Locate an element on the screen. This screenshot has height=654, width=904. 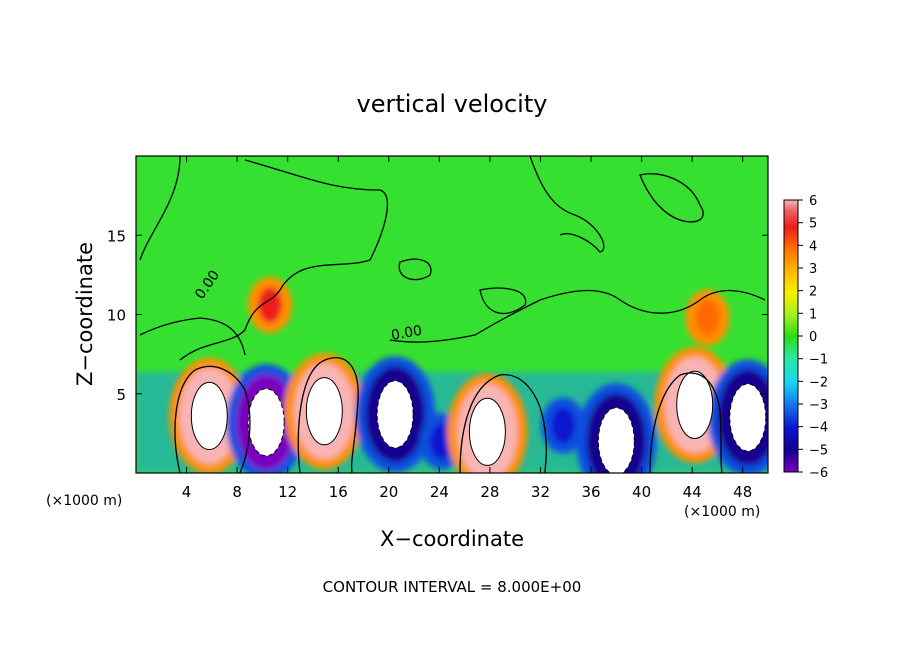
y-tick-label: 15 is located at coordinates (116, 236).